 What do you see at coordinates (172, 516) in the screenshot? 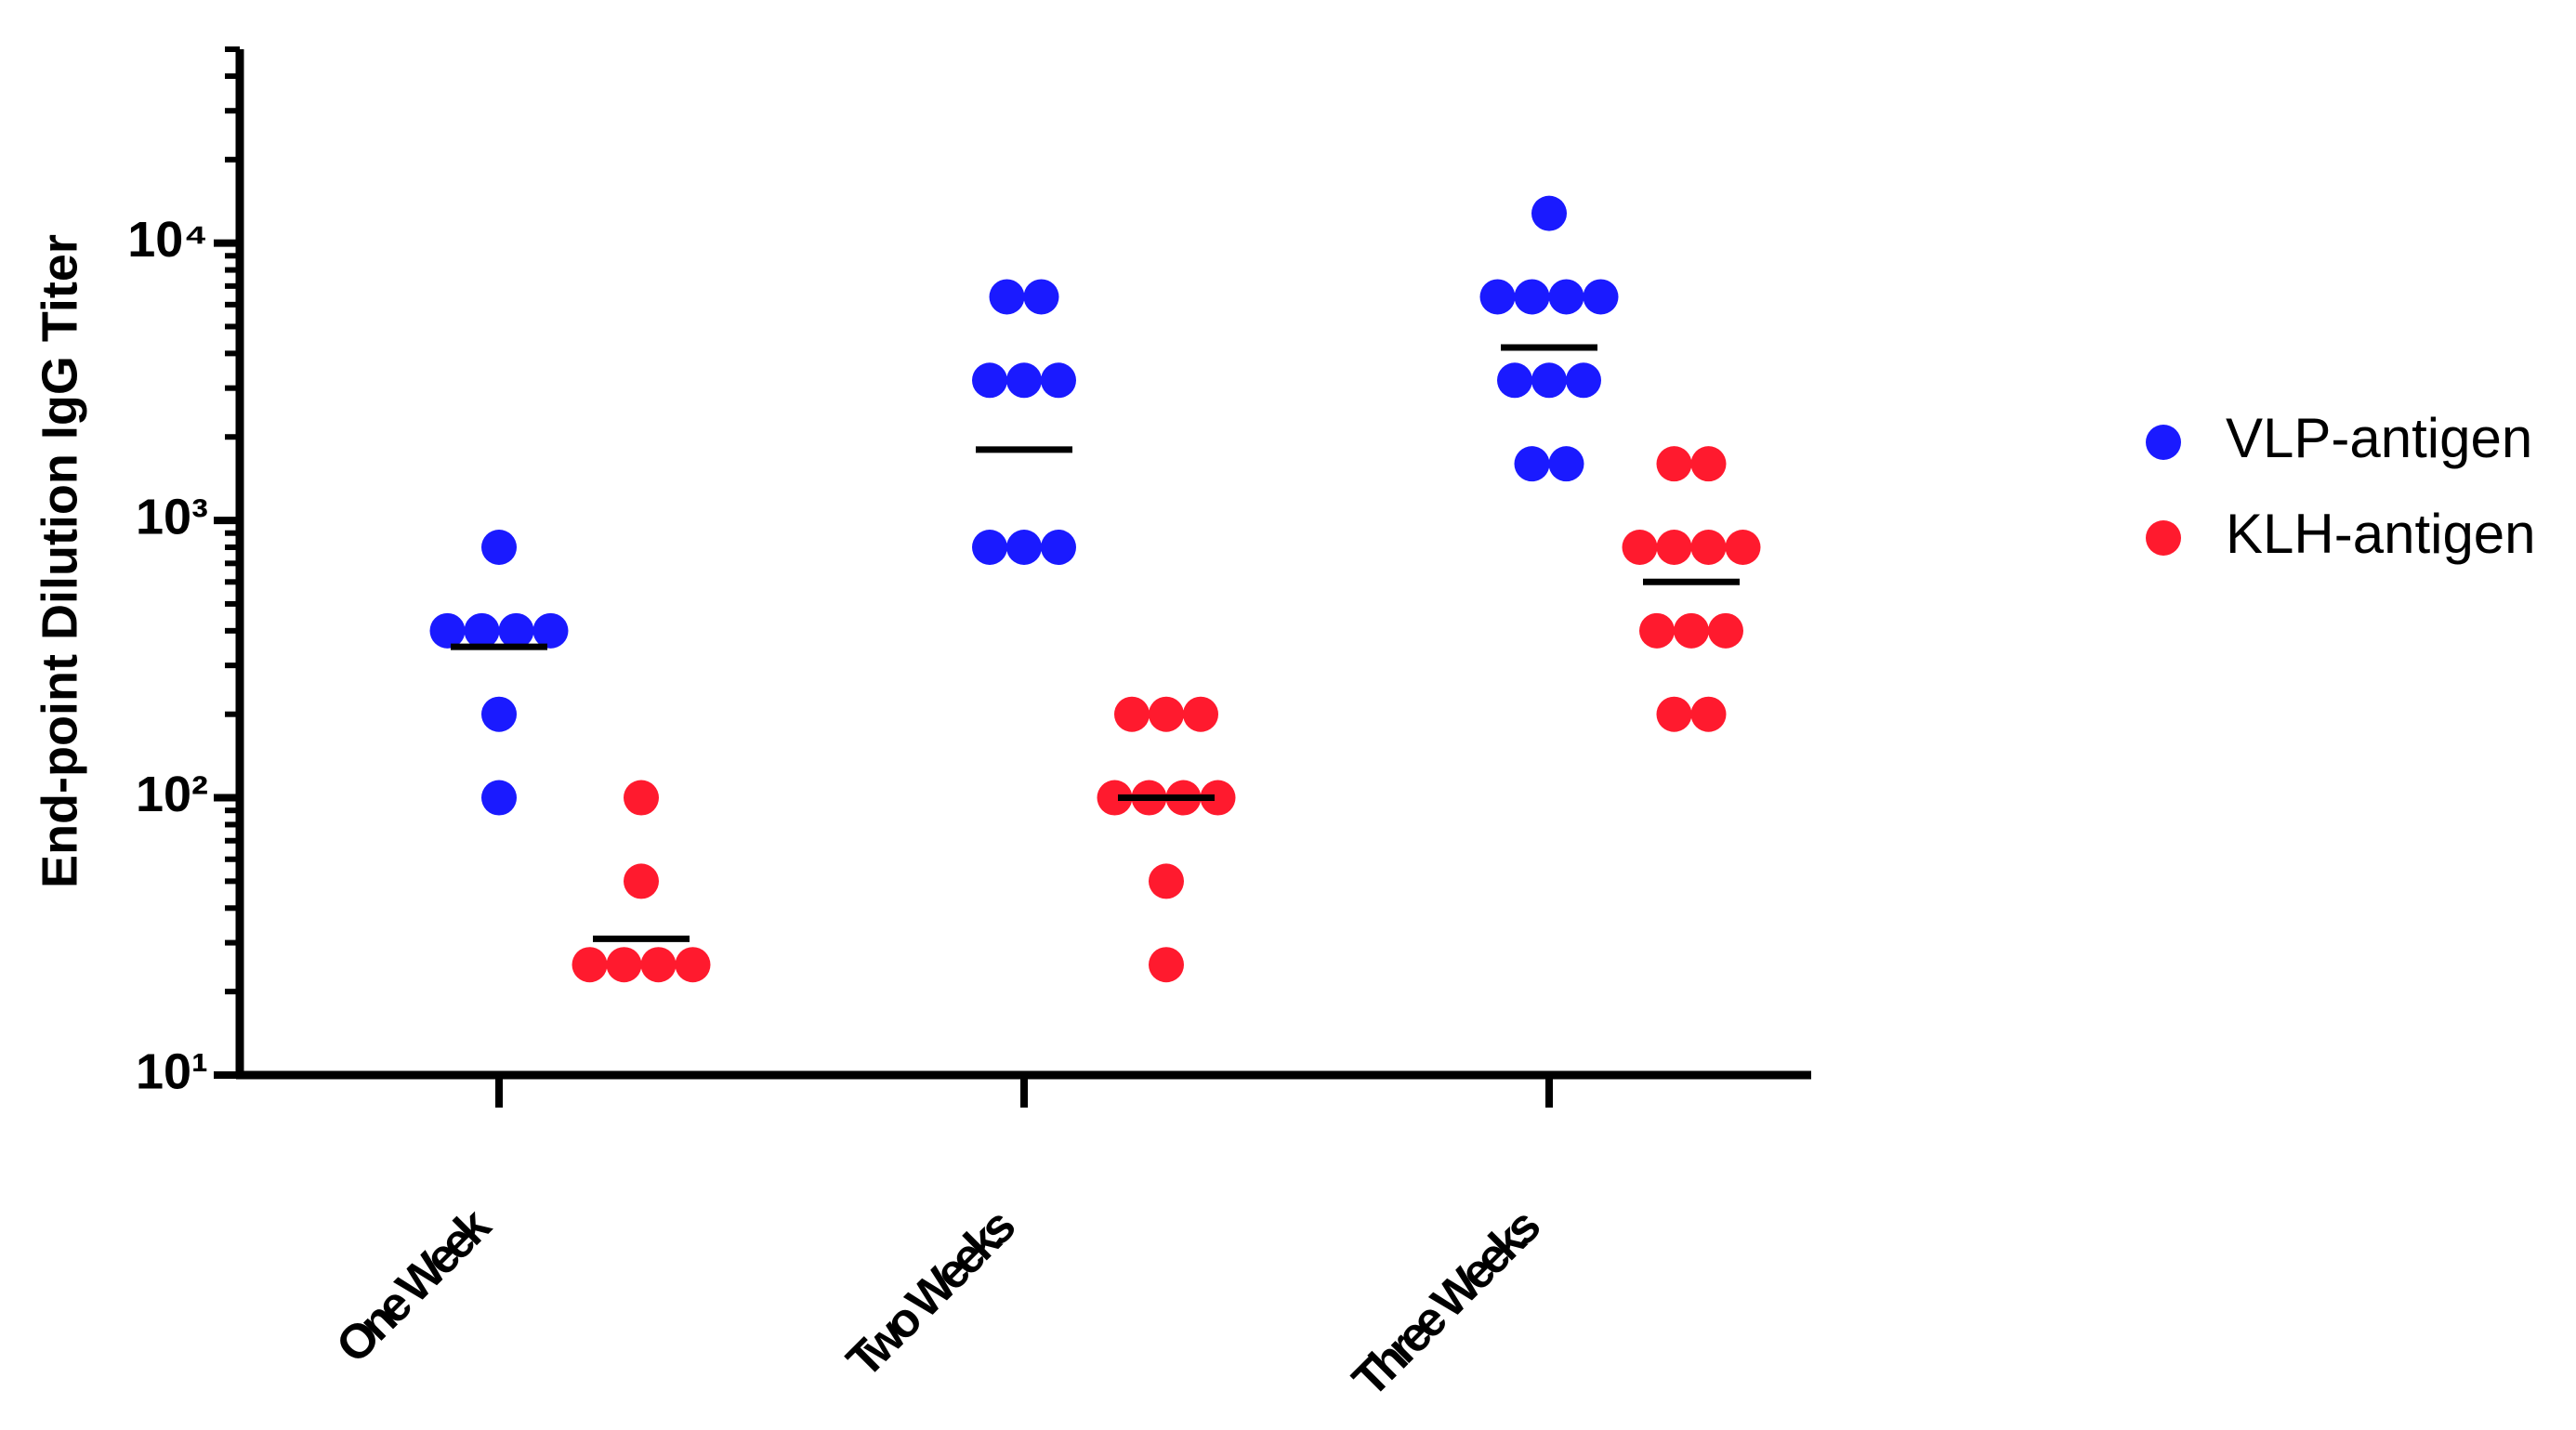
I see `y-tick-label: 10³` at bounding box center [172, 516].